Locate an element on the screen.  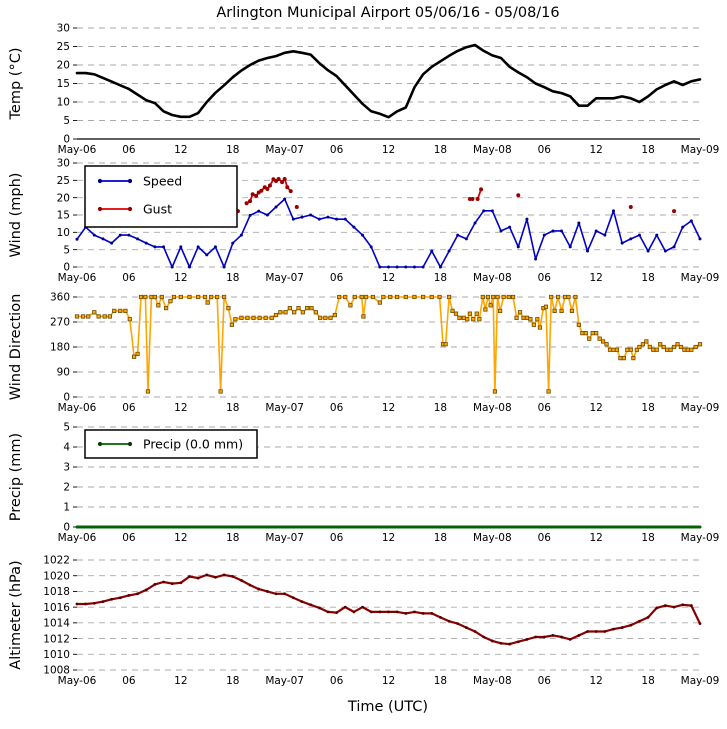
x-tick-label: 18 is located at coordinates (232, 150).